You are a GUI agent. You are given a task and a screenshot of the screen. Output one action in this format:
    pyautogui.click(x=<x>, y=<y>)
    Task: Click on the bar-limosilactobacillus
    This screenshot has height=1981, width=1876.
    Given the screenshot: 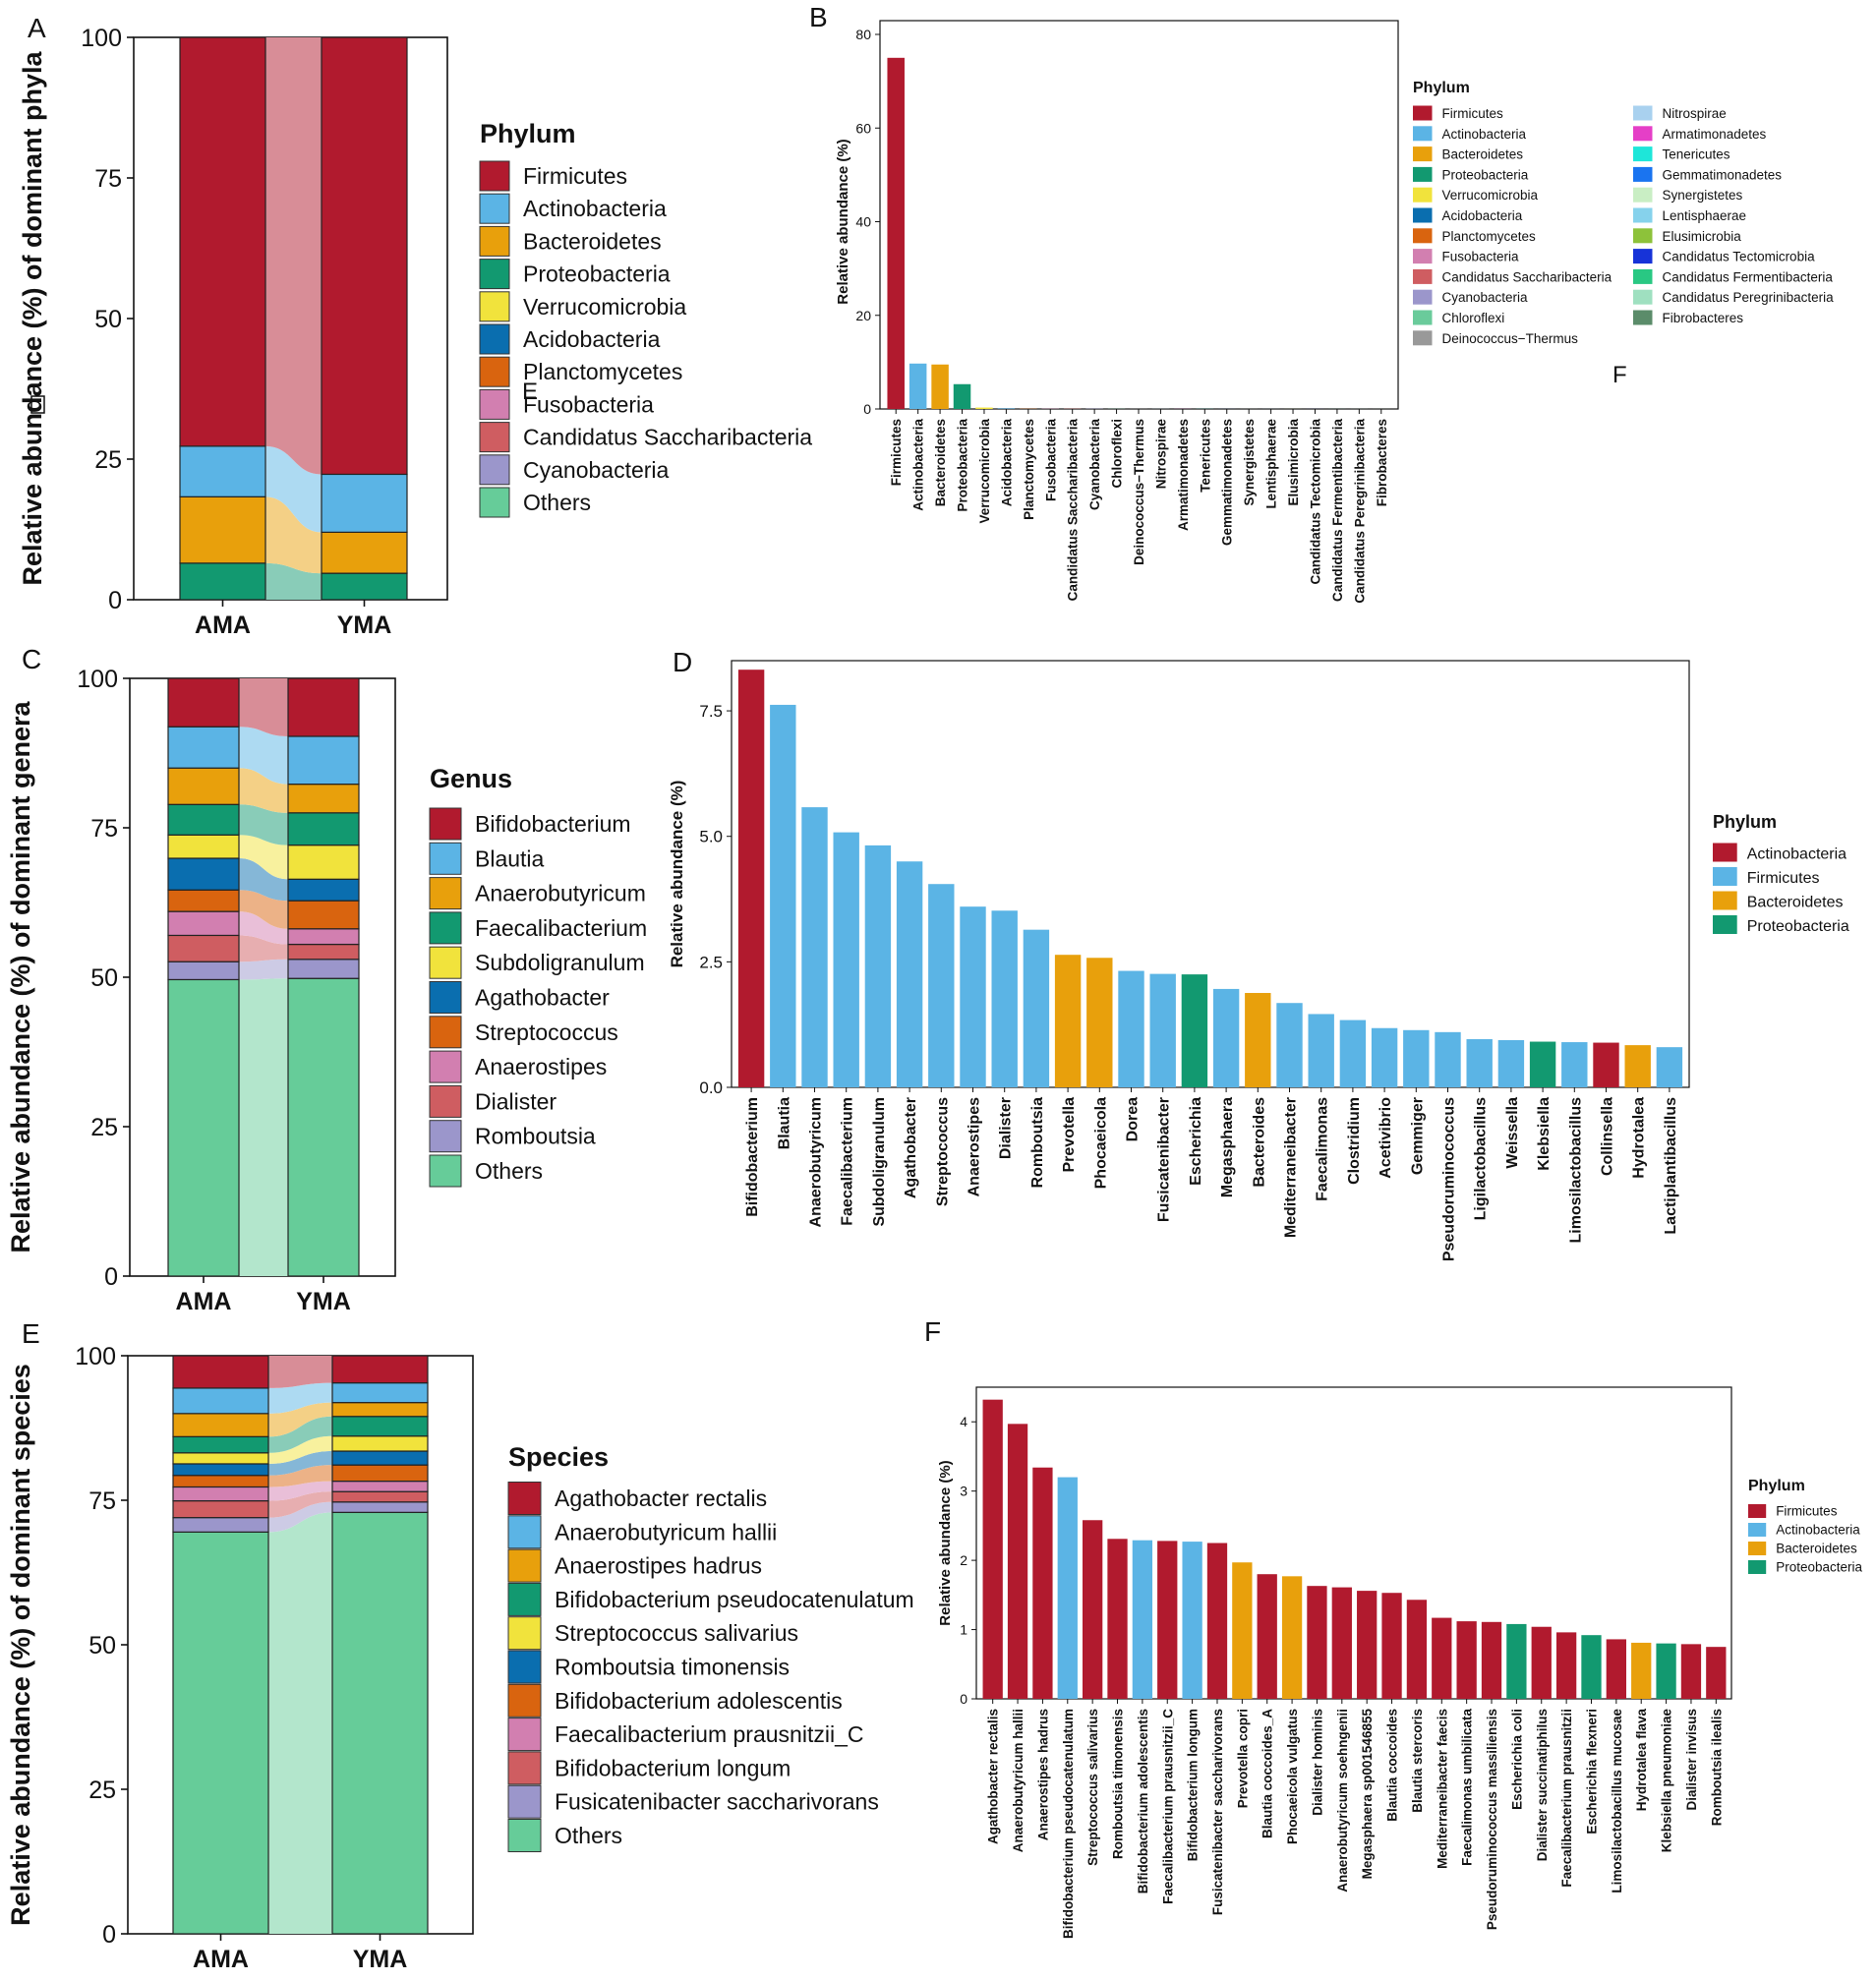 What is the action you would take?
    pyautogui.click(x=1574, y=1064)
    